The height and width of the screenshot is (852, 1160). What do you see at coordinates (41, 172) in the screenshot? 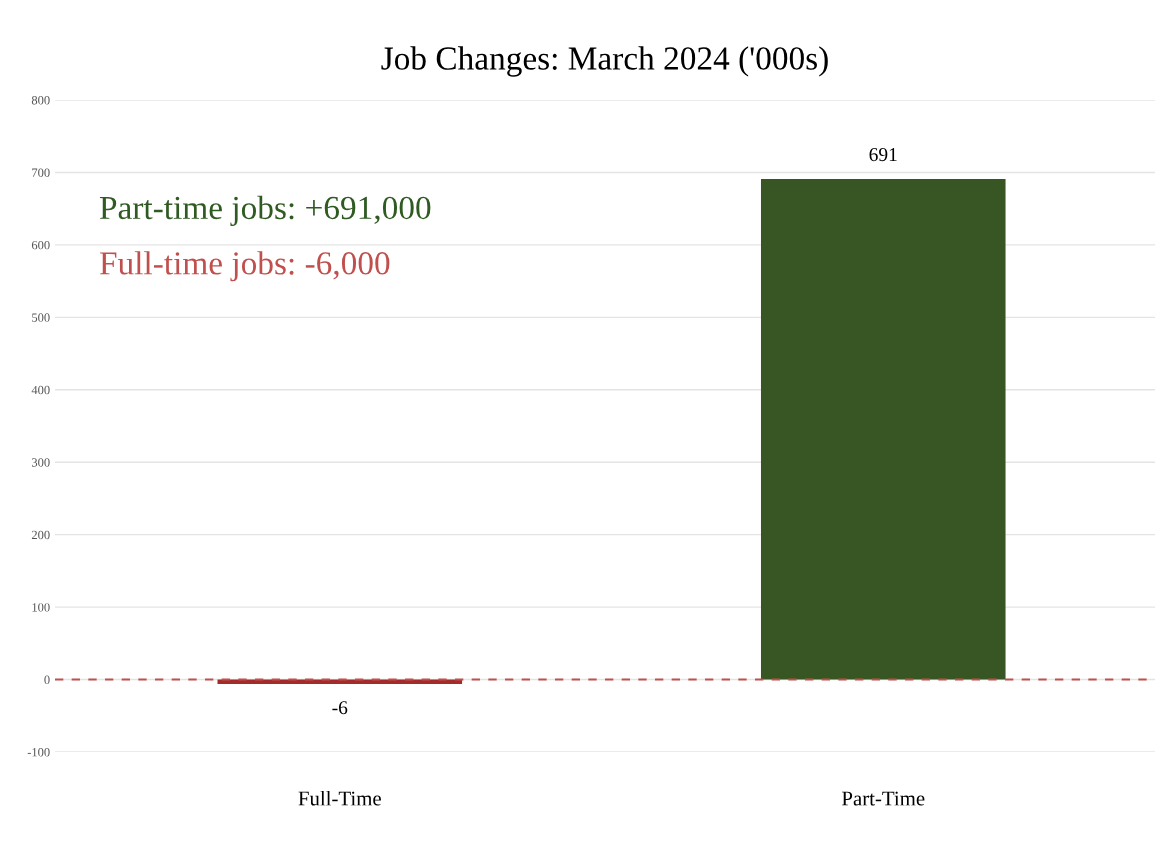
I see `y-tick-label: 700` at bounding box center [41, 172].